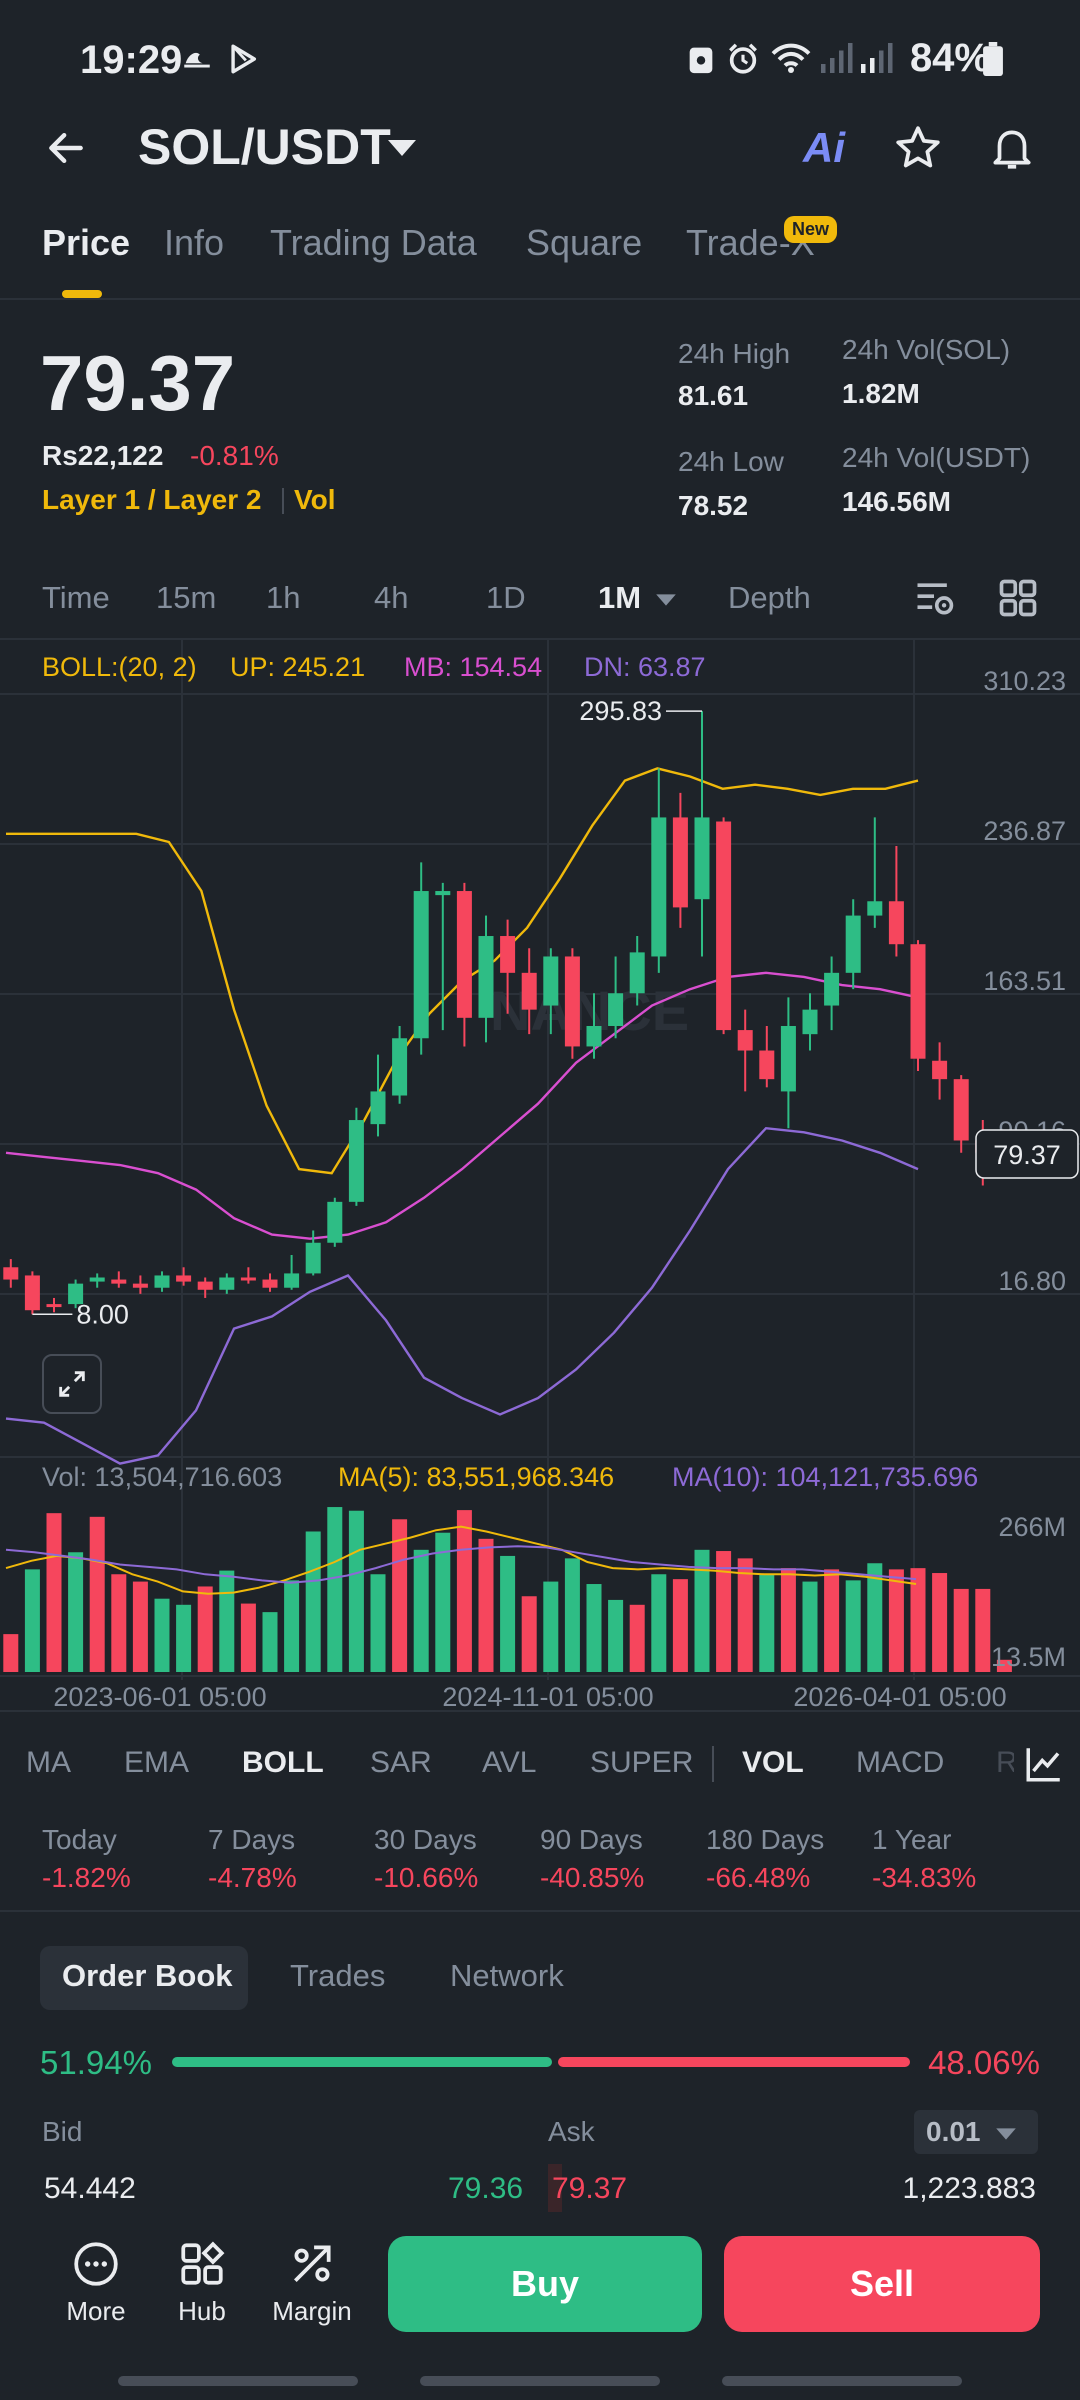  What do you see at coordinates (637, 598) in the screenshot?
I see `interval-1m: 1M` at bounding box center [637, 598].